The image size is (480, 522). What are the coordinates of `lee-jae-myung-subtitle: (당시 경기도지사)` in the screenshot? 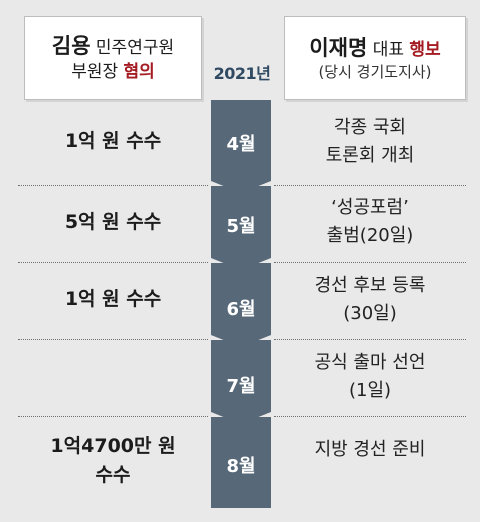 It's located at (375, 72).